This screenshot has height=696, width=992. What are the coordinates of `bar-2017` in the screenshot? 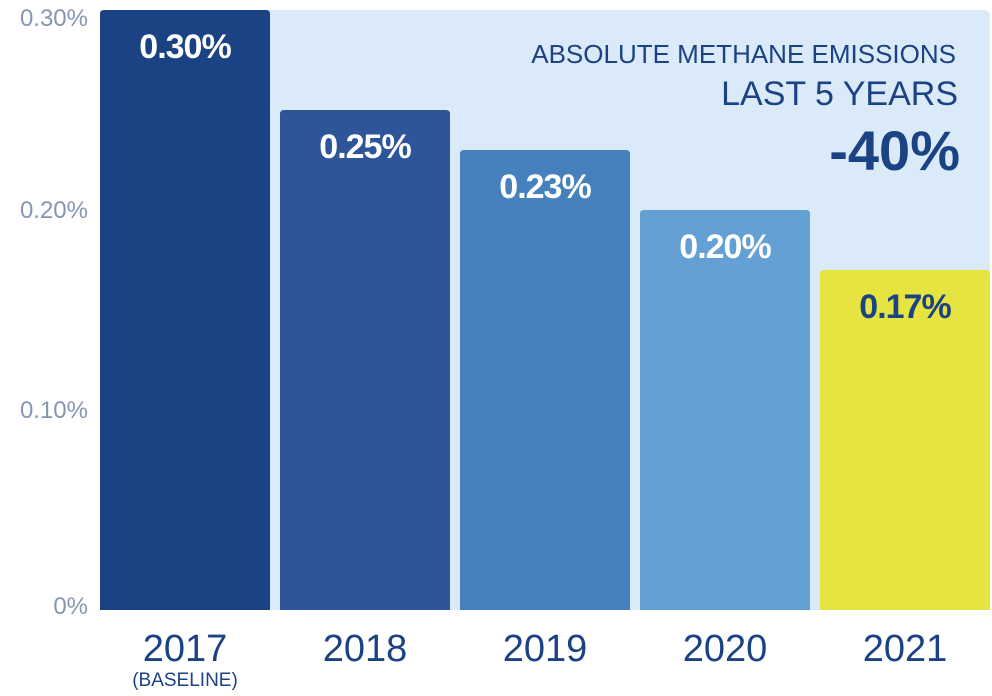 It's located at (185, 310).